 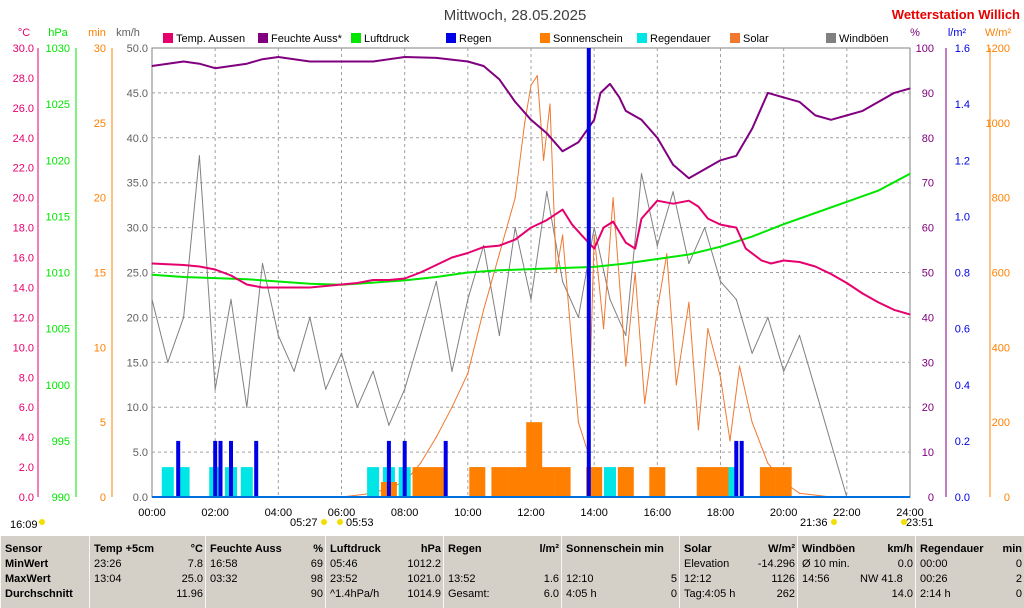 What do you see at coordinates (915, 33) in the screenshot?
I see `axis-humidity-unit: %` at bounding box center [915, 33].